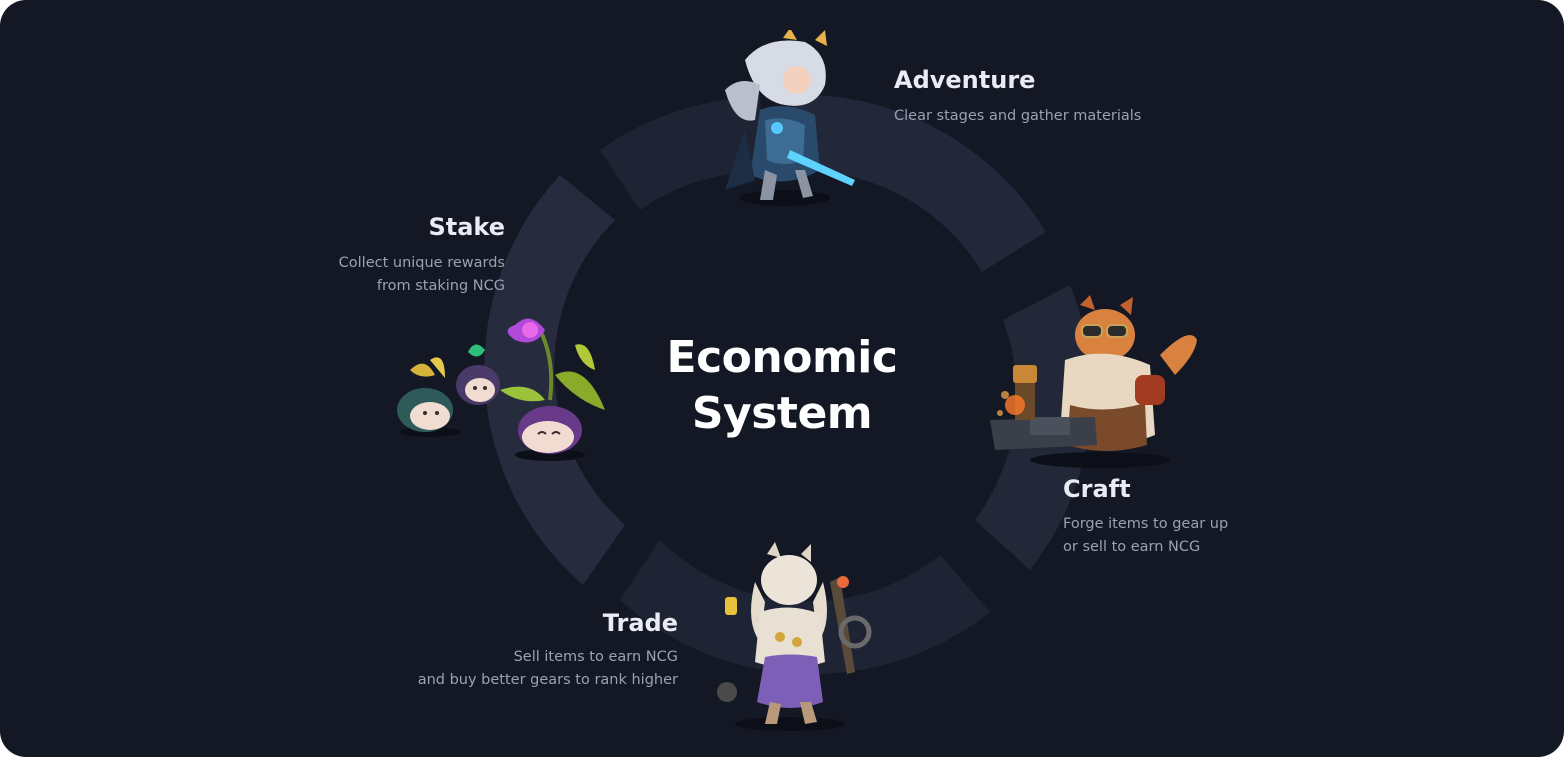  Describe the element at coordinates (547, 680) in the screenshot. I see `trade-description-line-2: and buy better gears to rank higher` at that location.